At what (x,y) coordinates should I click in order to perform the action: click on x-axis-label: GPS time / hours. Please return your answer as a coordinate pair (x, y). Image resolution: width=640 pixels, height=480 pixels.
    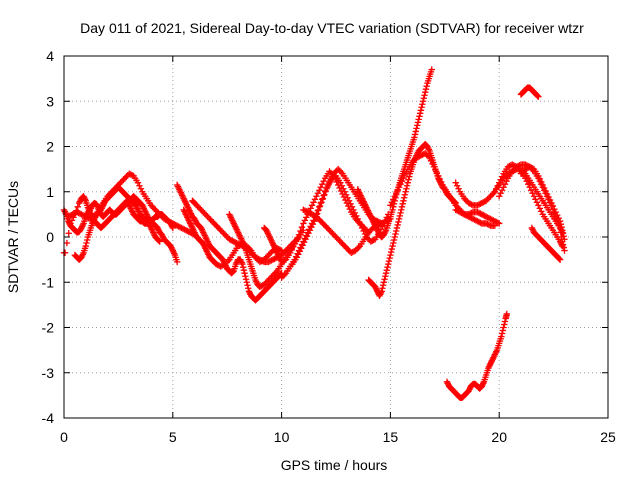
    Looking at the image, I should click on (334, 465).